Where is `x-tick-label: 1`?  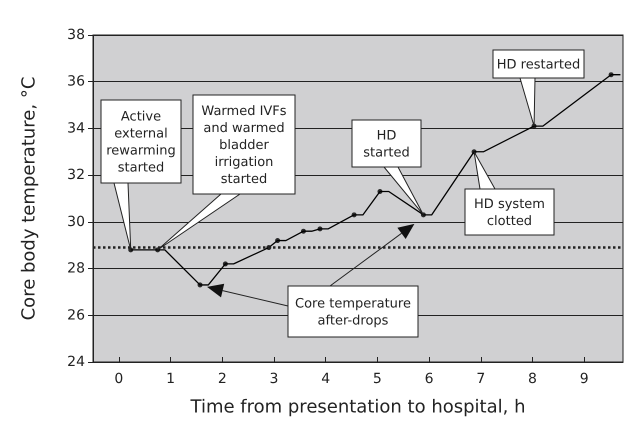 x-tick-label: 1 is located at coordinates (171, 379).